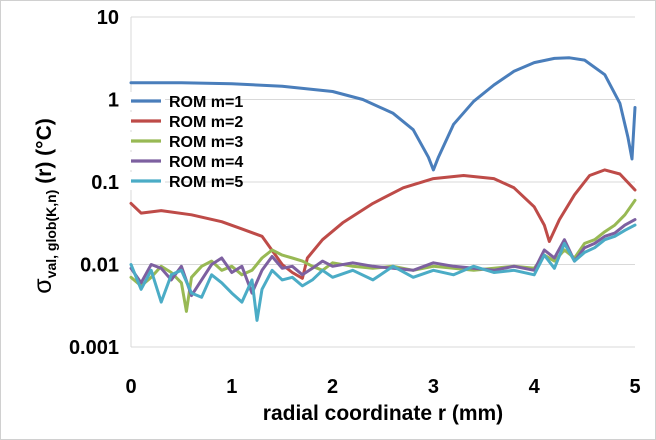 The image size is (656, 440). What do you see at coordinates (99, 266) in the screenshot?
I see `y-tick-label: 0.01` at bounding box center [99, 266].